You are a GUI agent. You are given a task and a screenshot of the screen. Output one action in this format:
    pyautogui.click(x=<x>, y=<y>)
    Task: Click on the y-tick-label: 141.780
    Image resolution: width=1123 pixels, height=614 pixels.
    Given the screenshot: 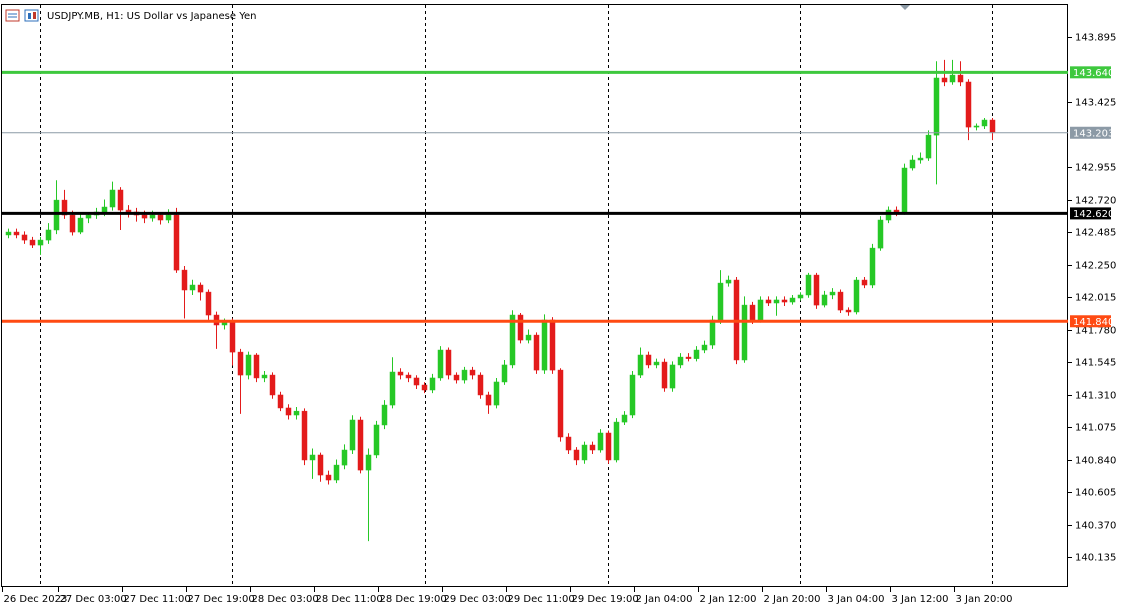 What is the action you would take?
    pyautogui.click(x=1095, y=331)
    